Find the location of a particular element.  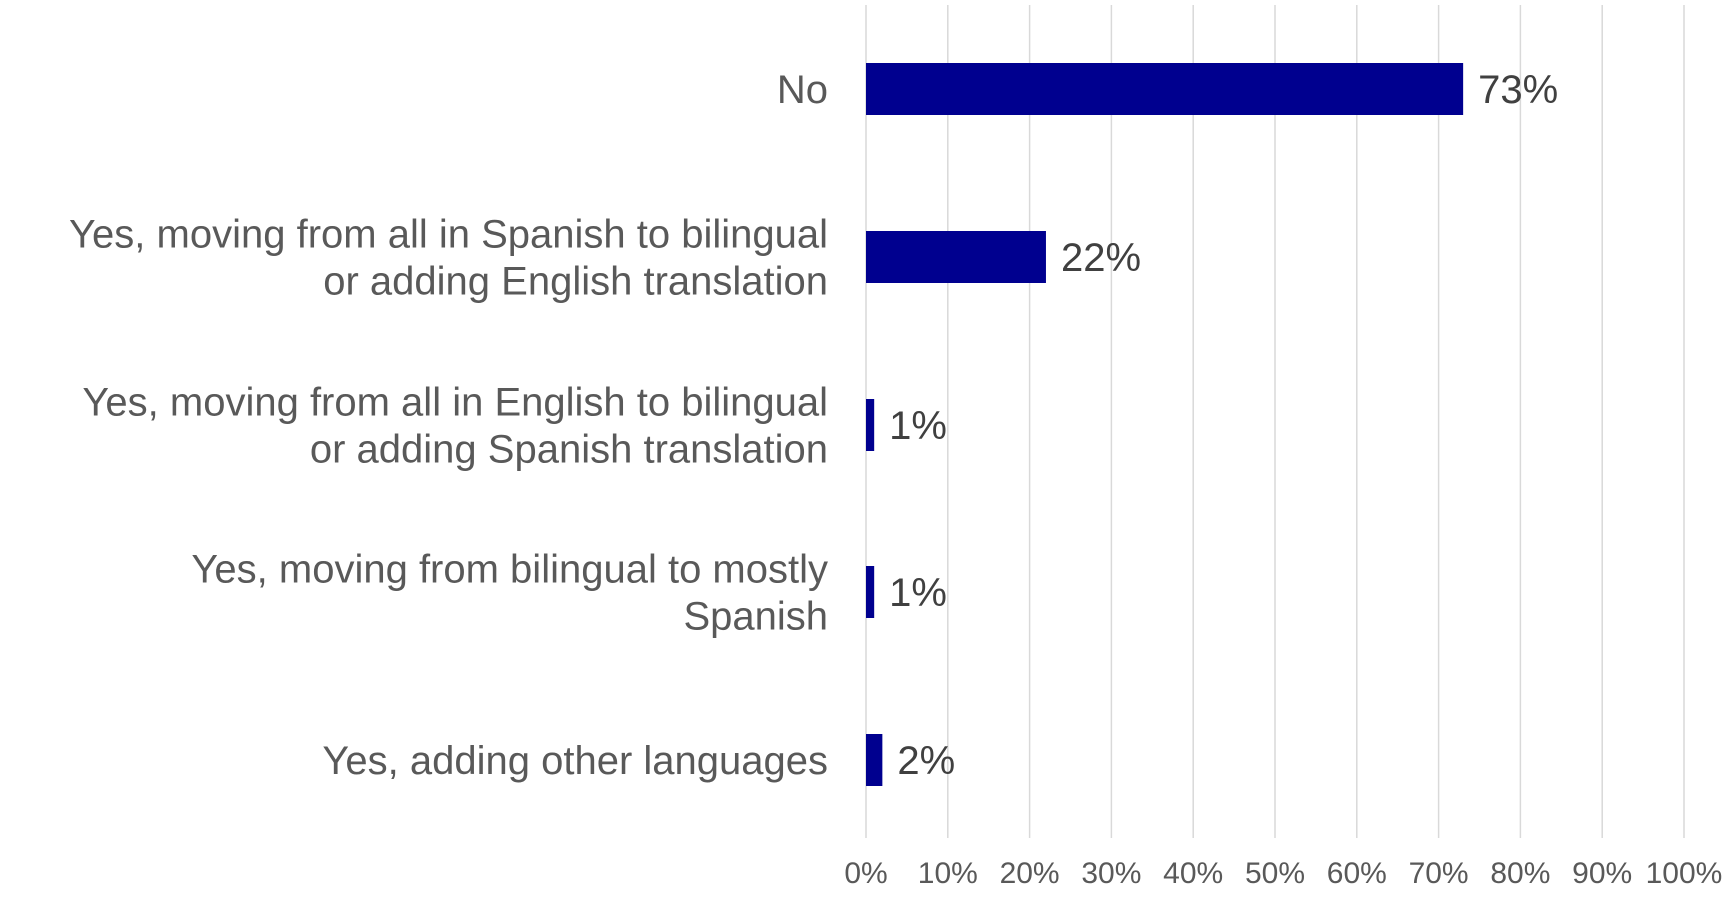

value-label: 2% is located at coordinates (926, 761).